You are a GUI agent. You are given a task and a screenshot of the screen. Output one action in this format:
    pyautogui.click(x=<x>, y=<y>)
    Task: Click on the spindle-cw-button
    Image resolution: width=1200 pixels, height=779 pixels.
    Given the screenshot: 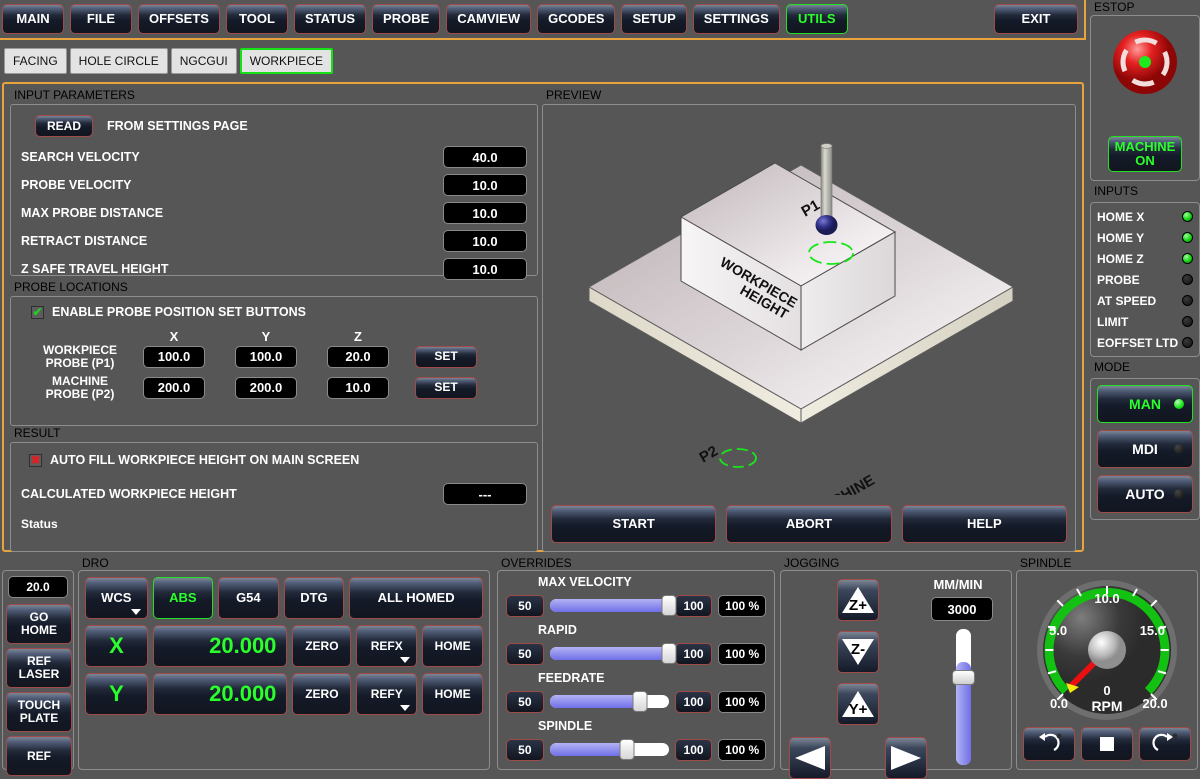 What is the action you would take?
    pyautogui.click(x=1165, y=744)
    